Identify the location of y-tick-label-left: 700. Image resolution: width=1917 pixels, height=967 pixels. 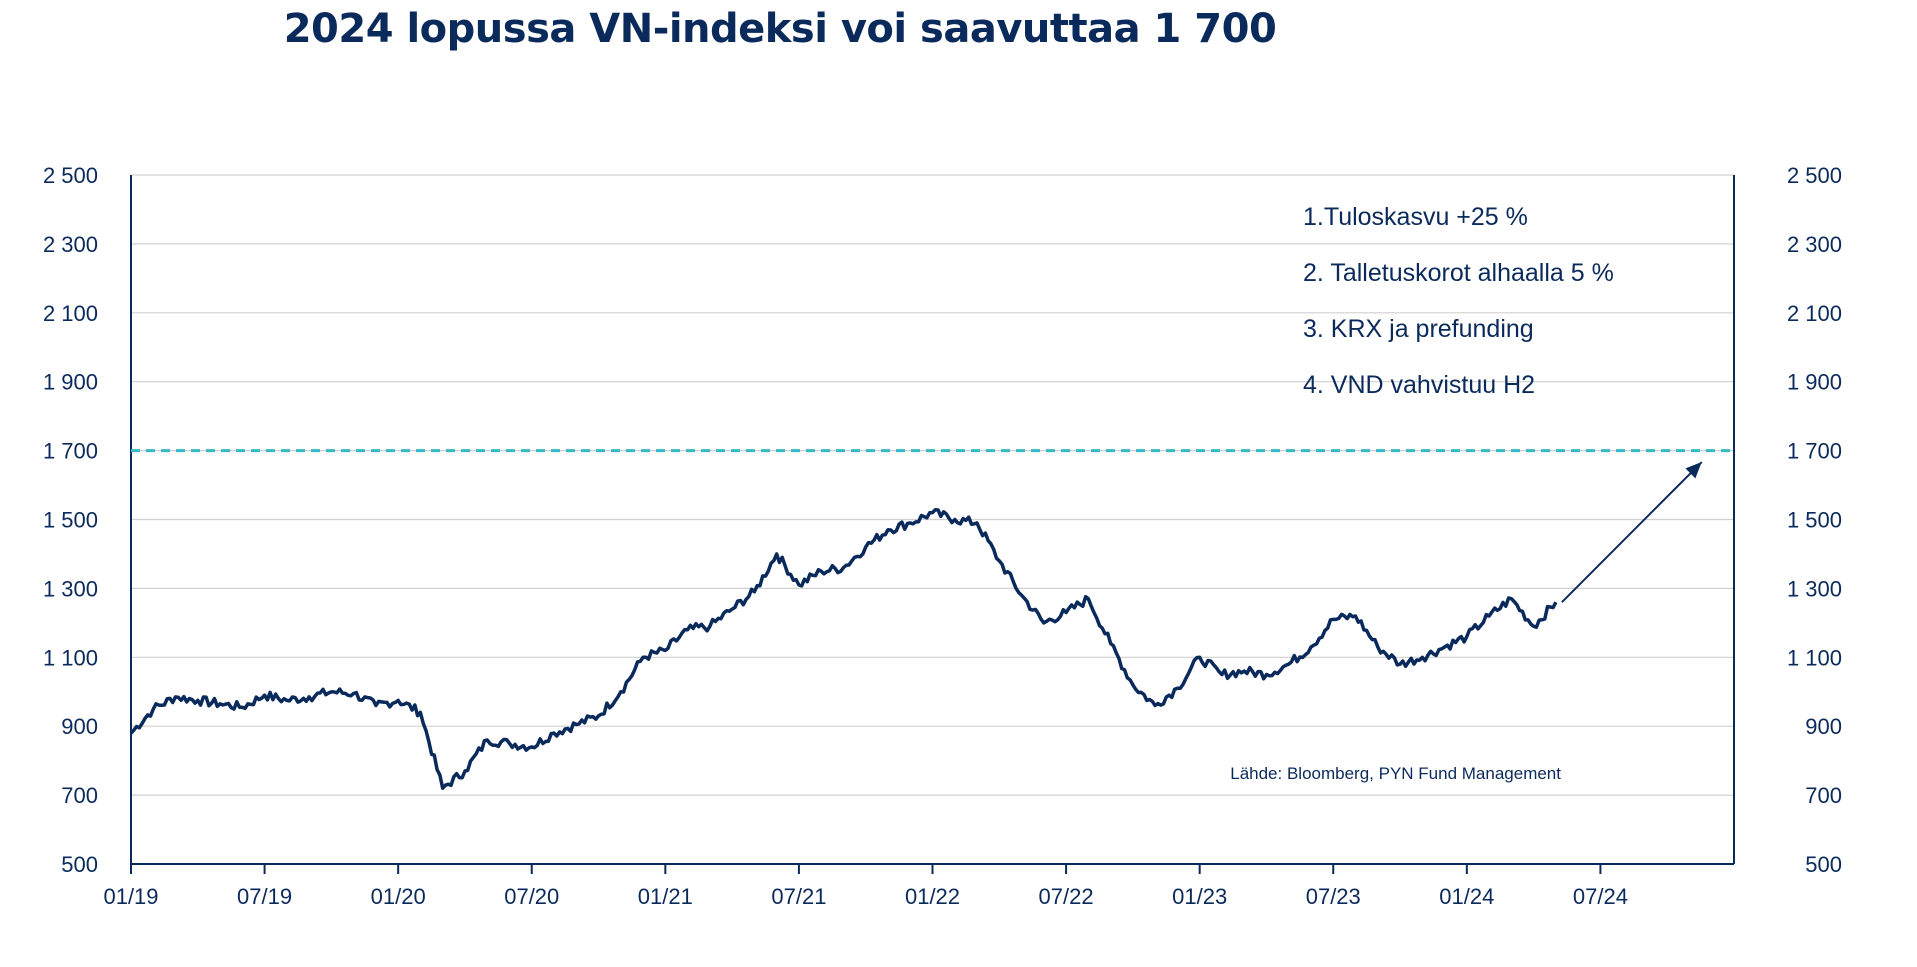
(79, 795).